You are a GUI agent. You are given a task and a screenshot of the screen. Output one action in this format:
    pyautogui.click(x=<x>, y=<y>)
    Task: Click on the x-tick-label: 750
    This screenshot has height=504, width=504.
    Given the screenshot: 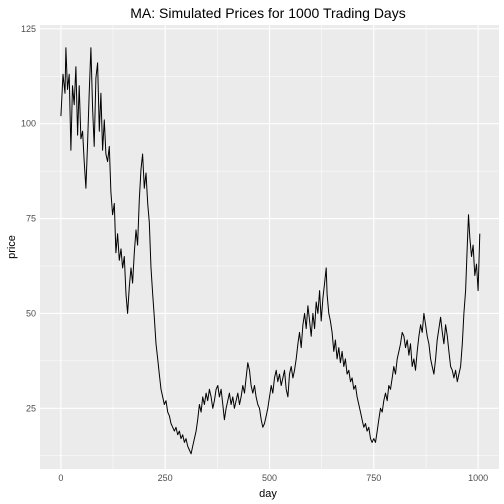 What is the action you would take?
    pyautogui.click(x=373, y=478)
    